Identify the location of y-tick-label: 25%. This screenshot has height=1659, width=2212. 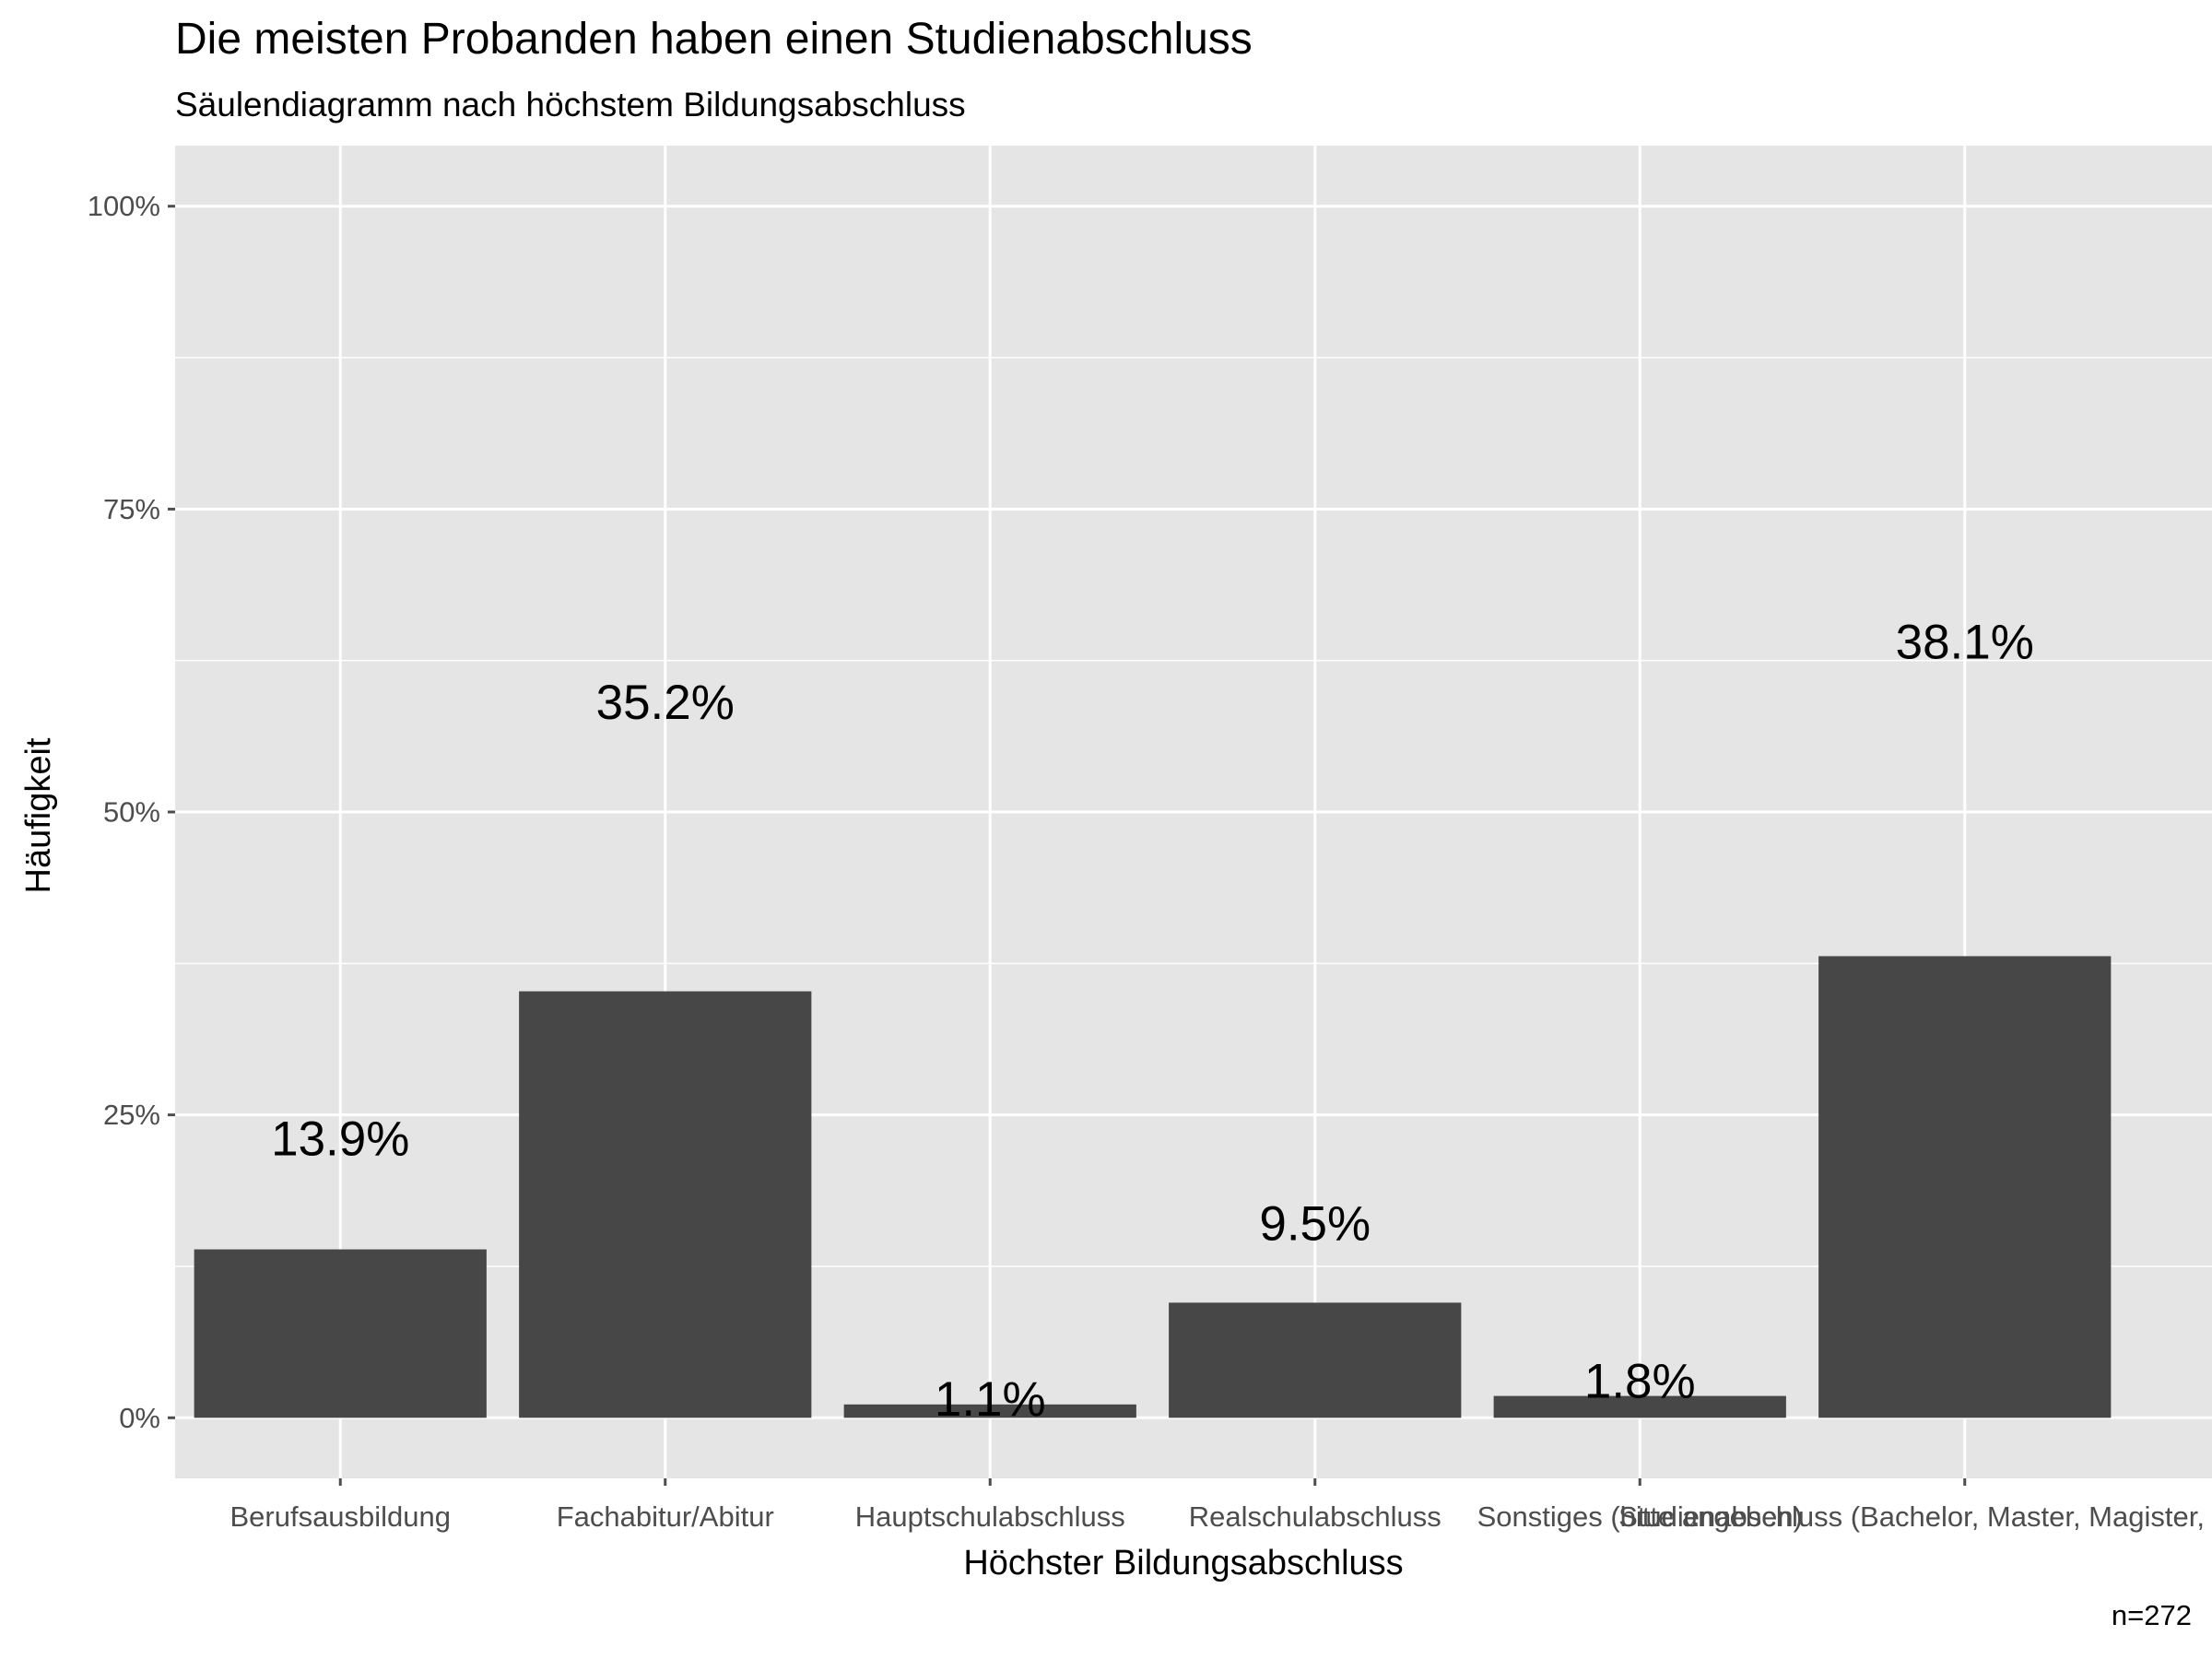
(131, 1115).